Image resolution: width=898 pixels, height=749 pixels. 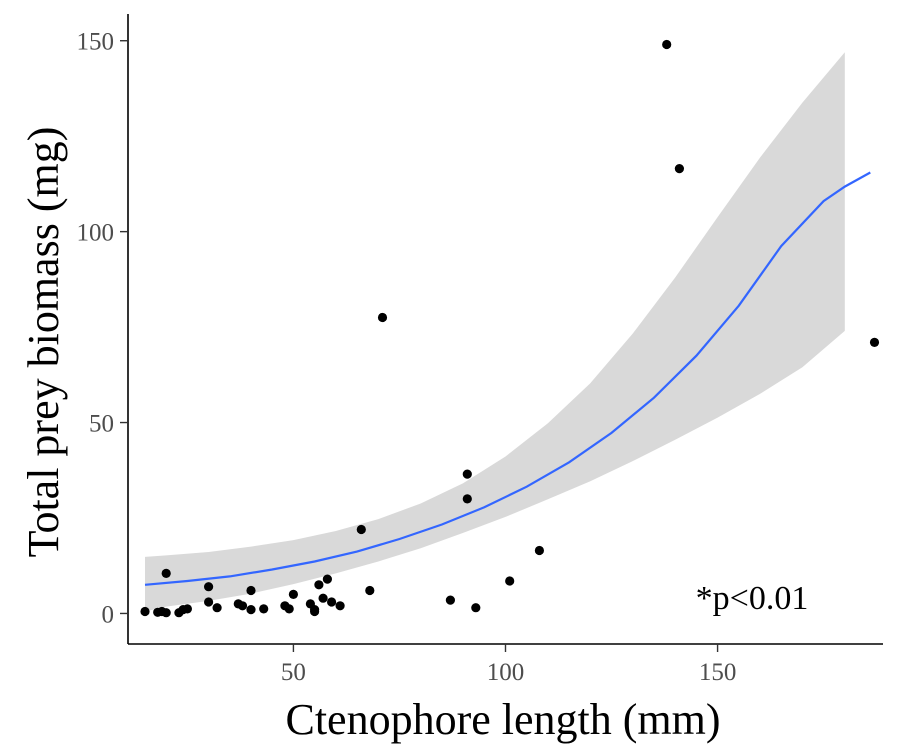 What do you see at coordinates (96, 42) in the screenshot?
I see `y-tick-label: 150` at bounding box center [96, 42].